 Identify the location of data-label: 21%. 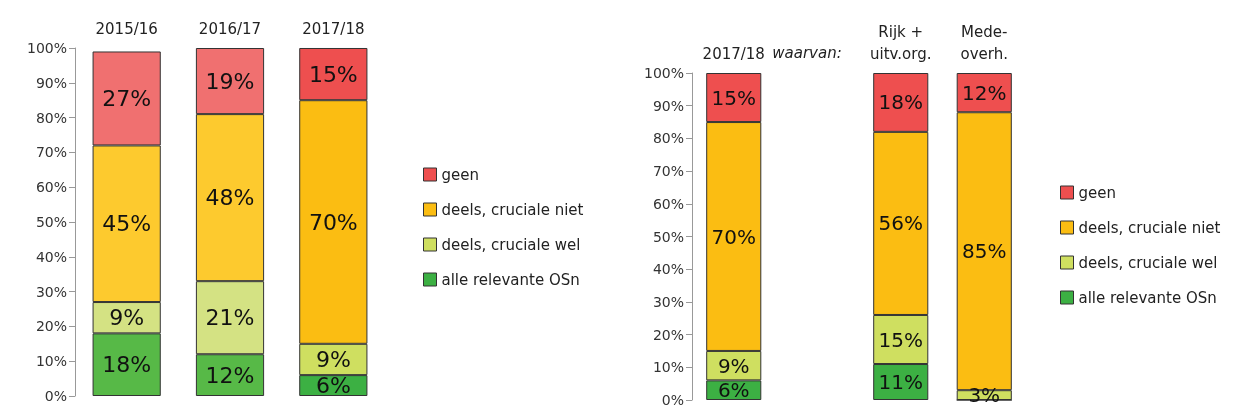
(230, 318).